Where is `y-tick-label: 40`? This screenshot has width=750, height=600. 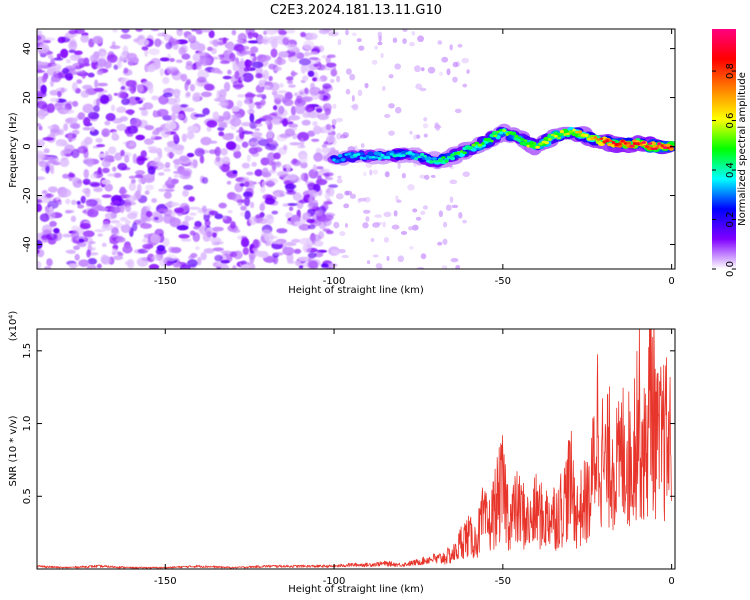
y-tick-label: 40 is located at coordinates (27, 48).